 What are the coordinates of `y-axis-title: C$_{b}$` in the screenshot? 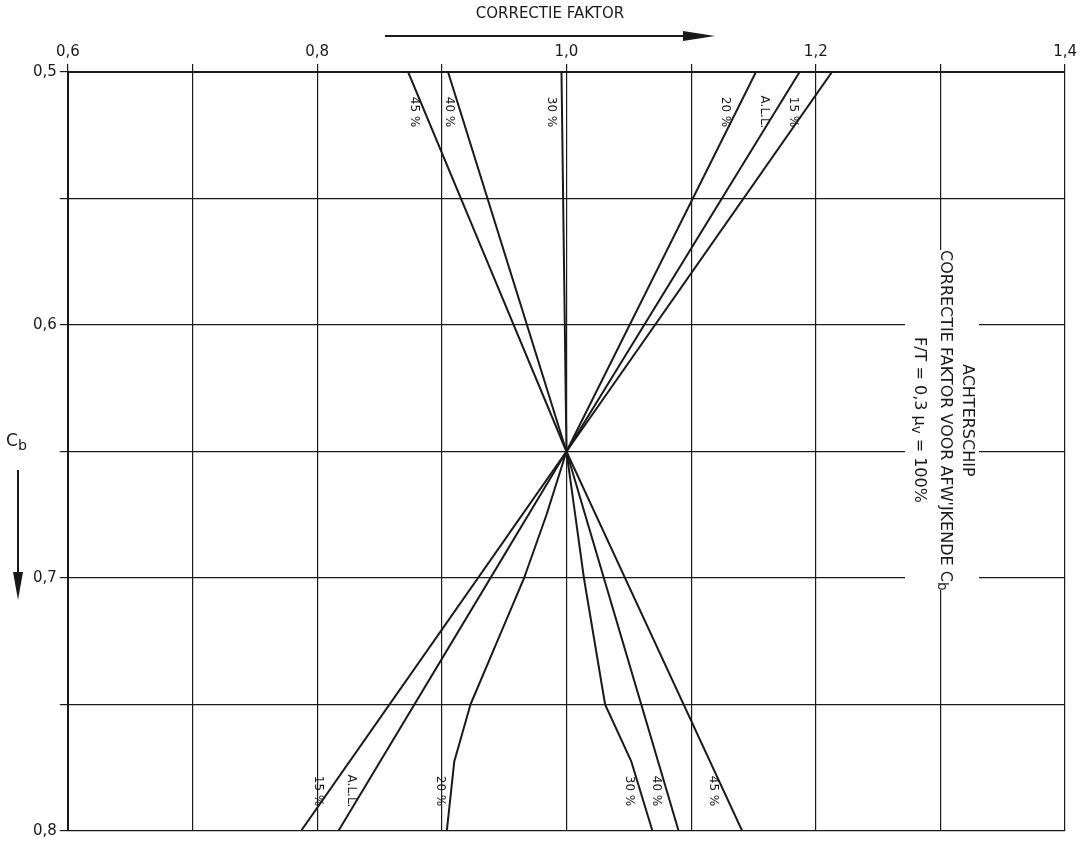 It's located at (16, 442).